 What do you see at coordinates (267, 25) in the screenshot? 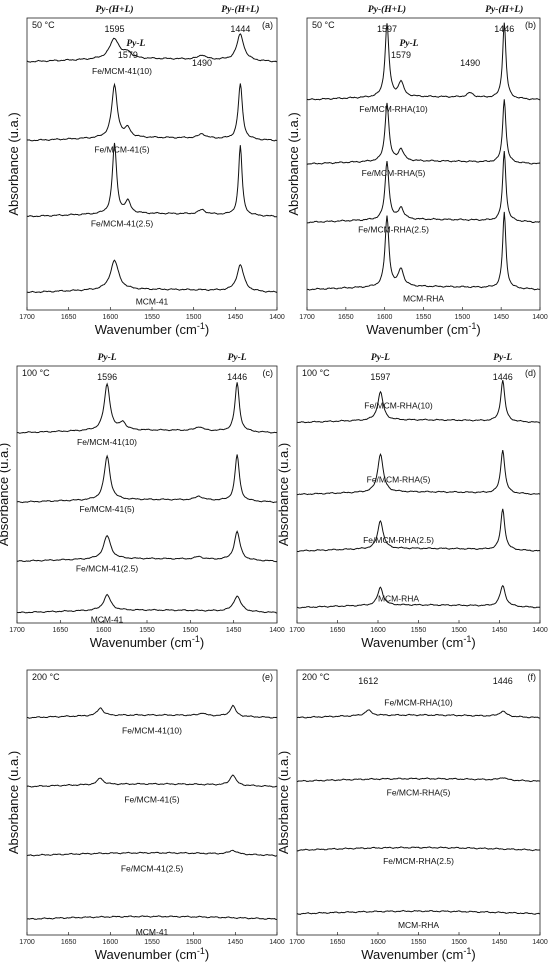
I see `panel-label: (a)` at bounding box center [267, 25].